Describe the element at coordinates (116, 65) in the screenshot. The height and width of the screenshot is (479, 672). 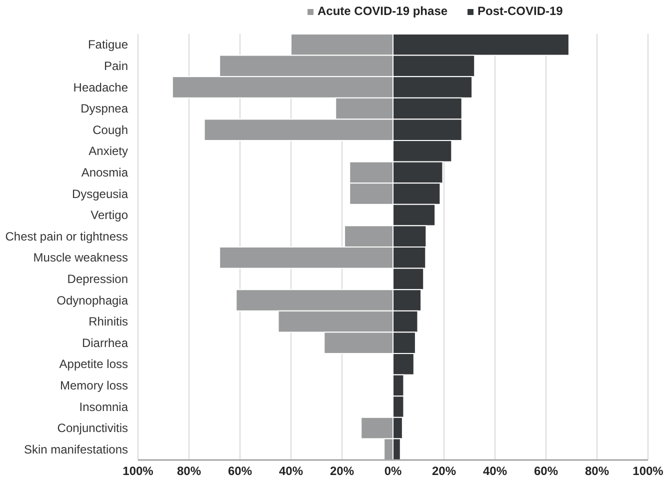
I see `y-tick-label: Pain` at that location.